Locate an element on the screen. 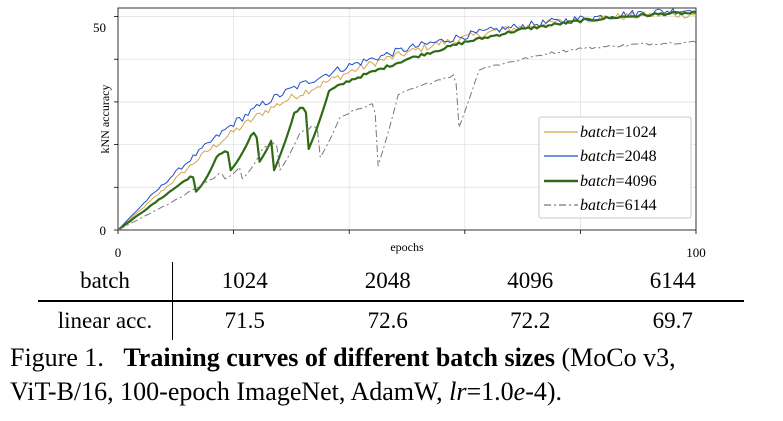 The height and width of the screenshot is (421, 783). table-cell-4096: 72.2 is located at coordinates (530, 320).